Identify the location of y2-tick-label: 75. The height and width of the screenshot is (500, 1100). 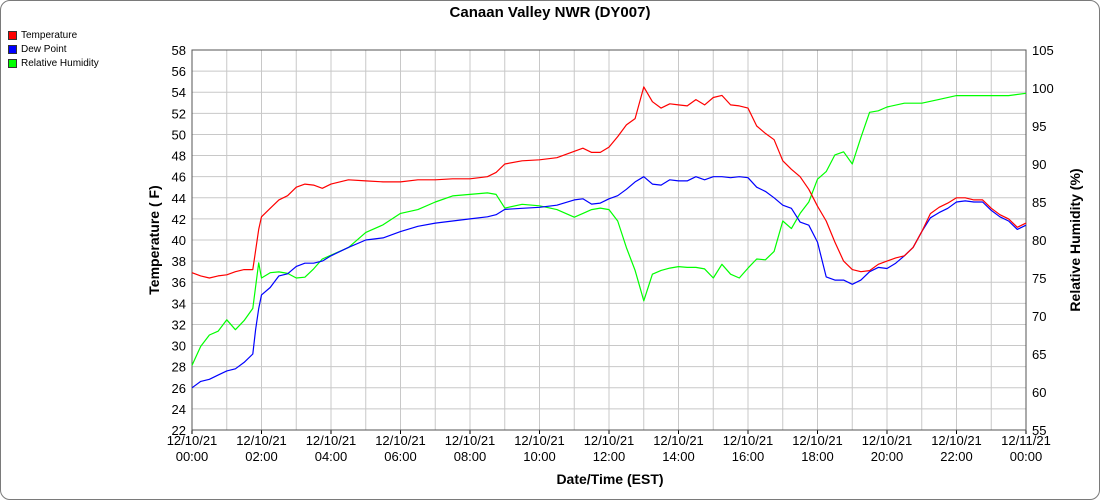
(1039, 278).